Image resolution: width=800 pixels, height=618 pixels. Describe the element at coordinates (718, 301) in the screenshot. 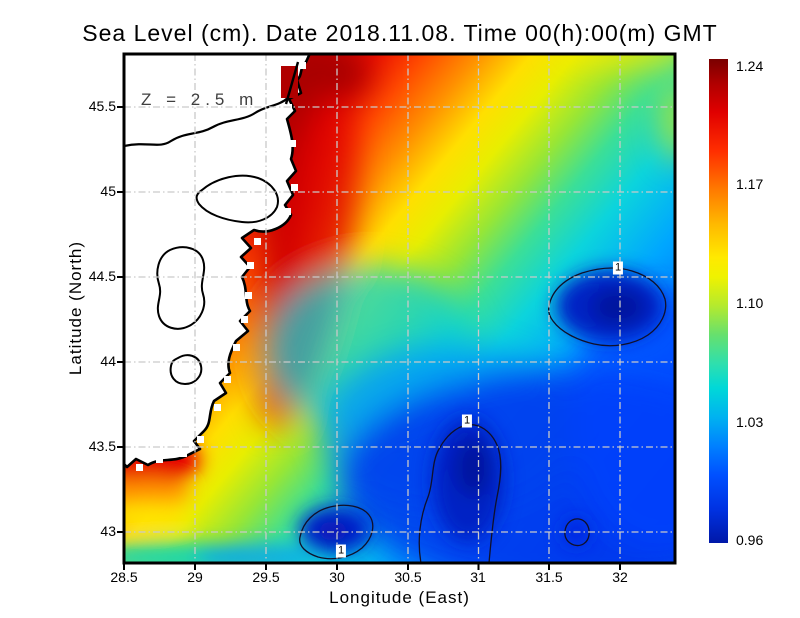

I see `colorbar-gradient` at that location.